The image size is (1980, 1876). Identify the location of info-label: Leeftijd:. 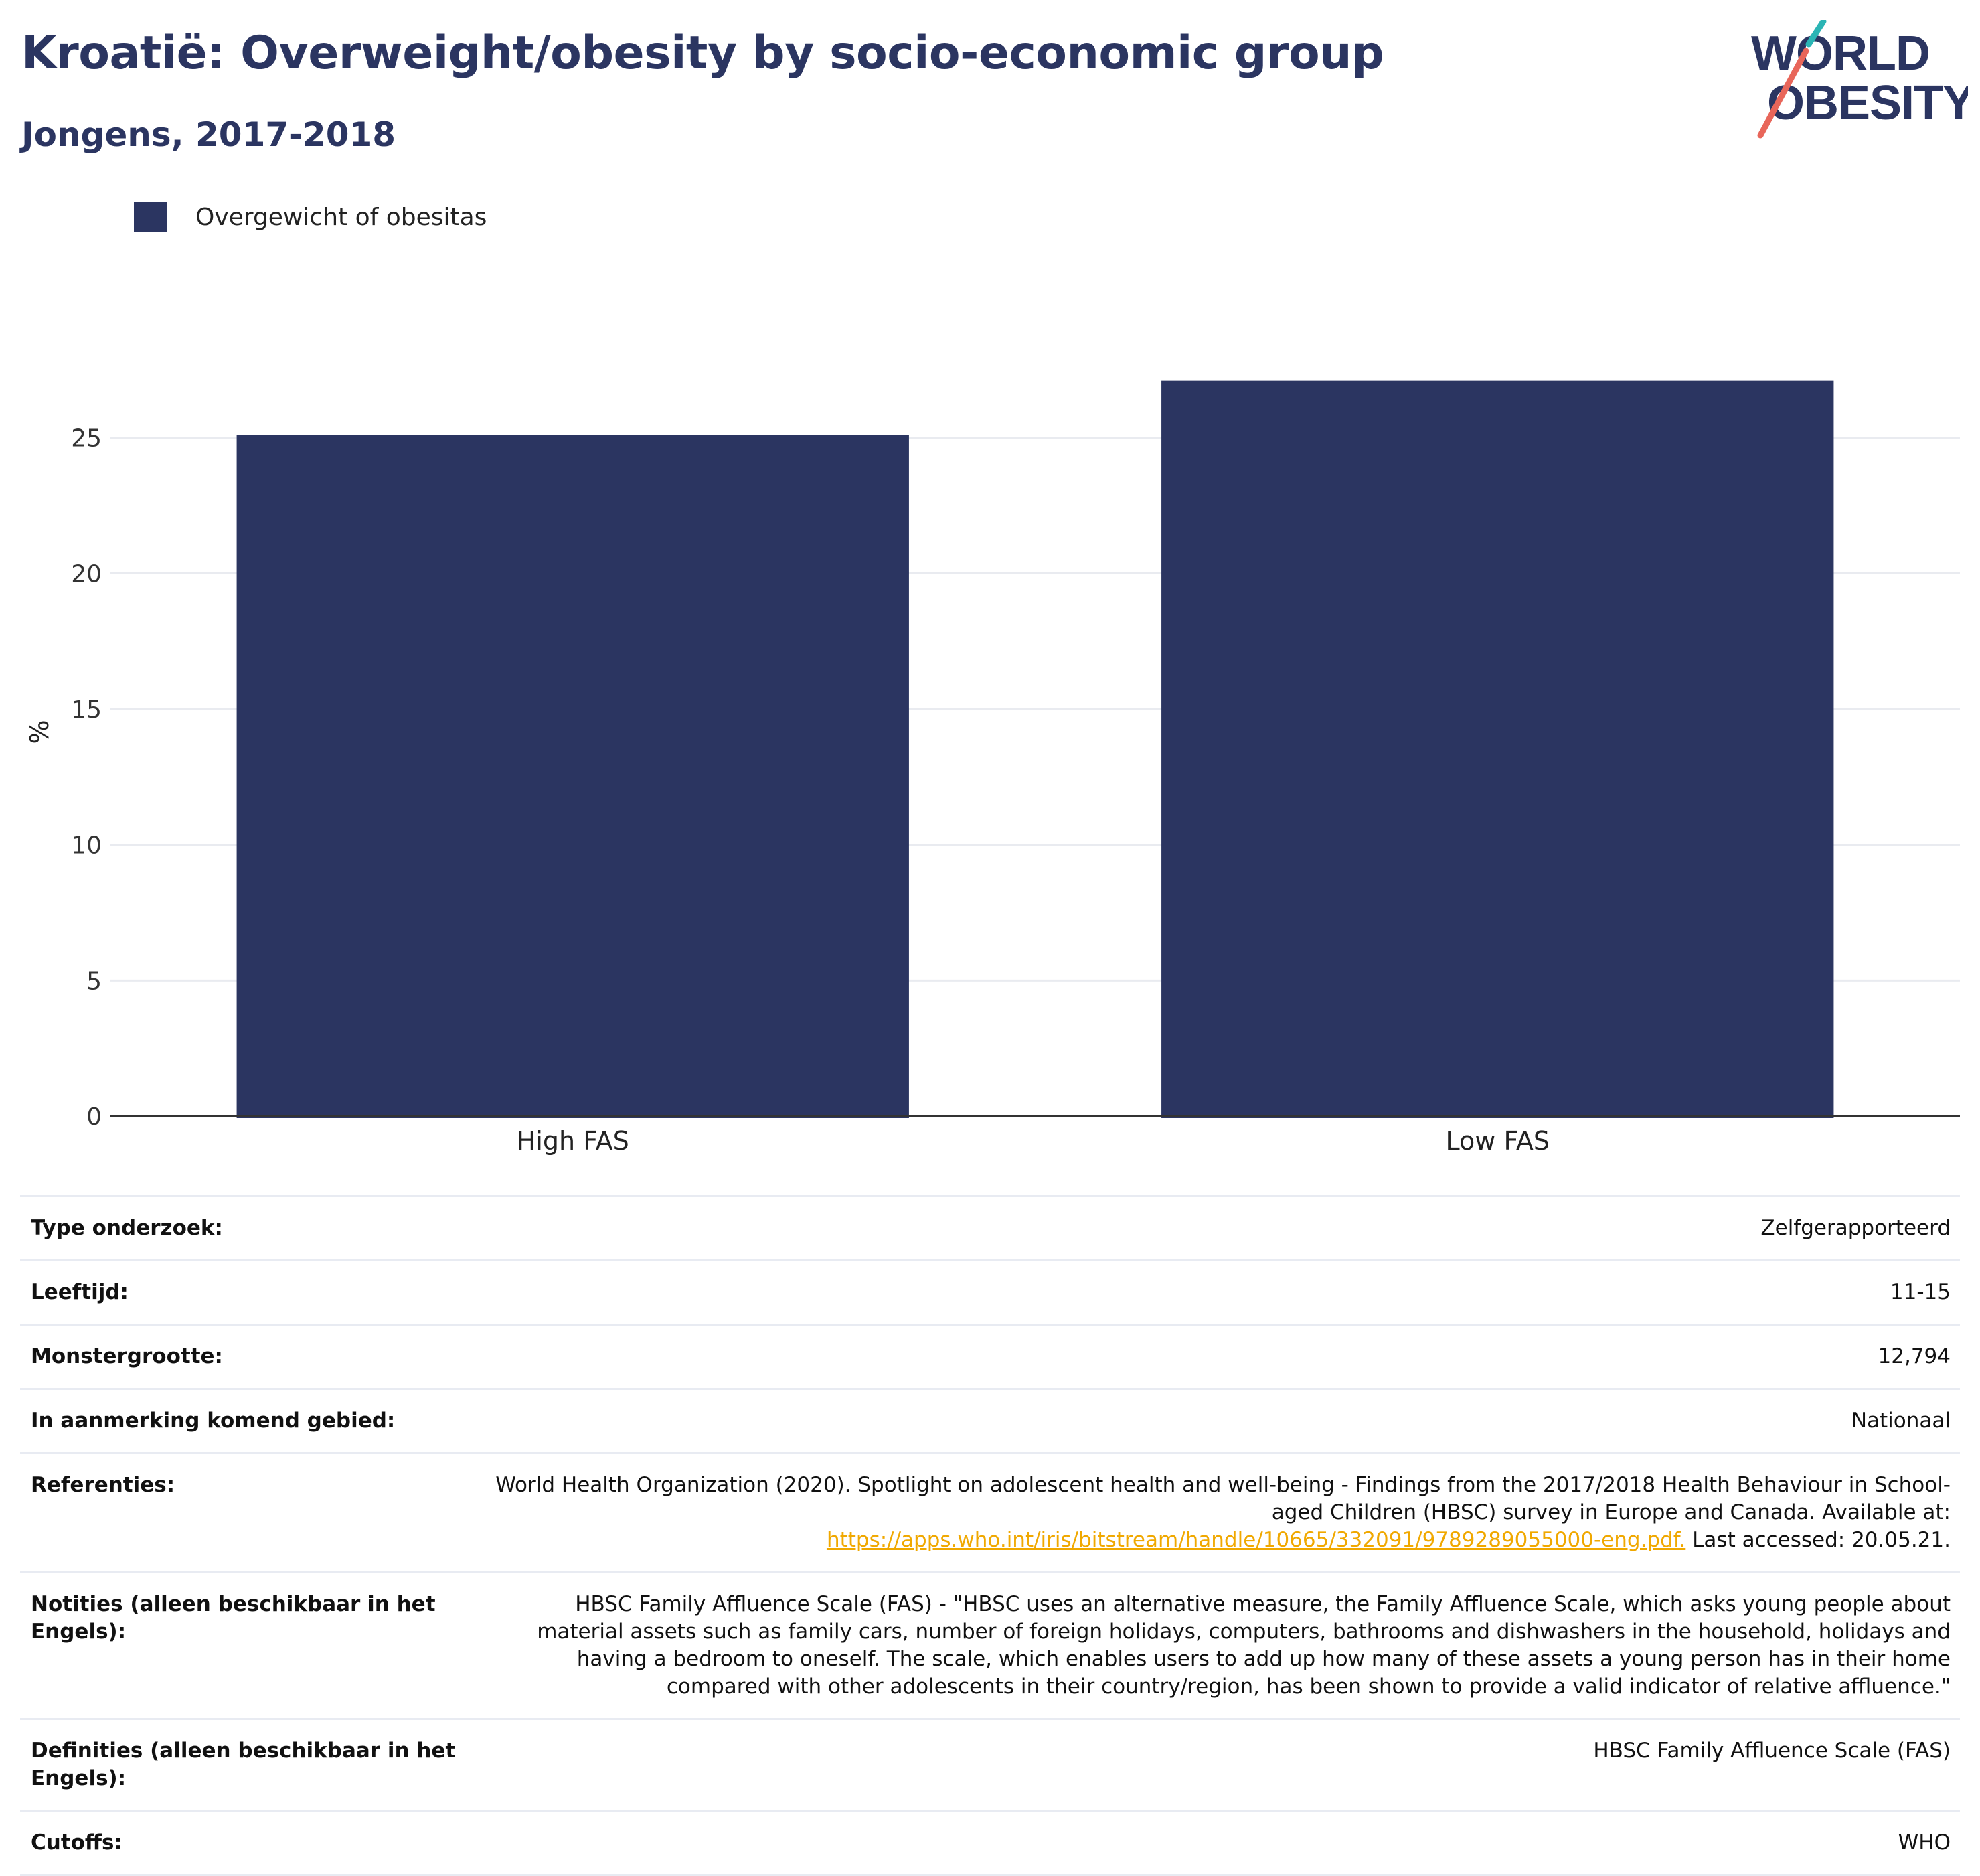
(251, 1292).